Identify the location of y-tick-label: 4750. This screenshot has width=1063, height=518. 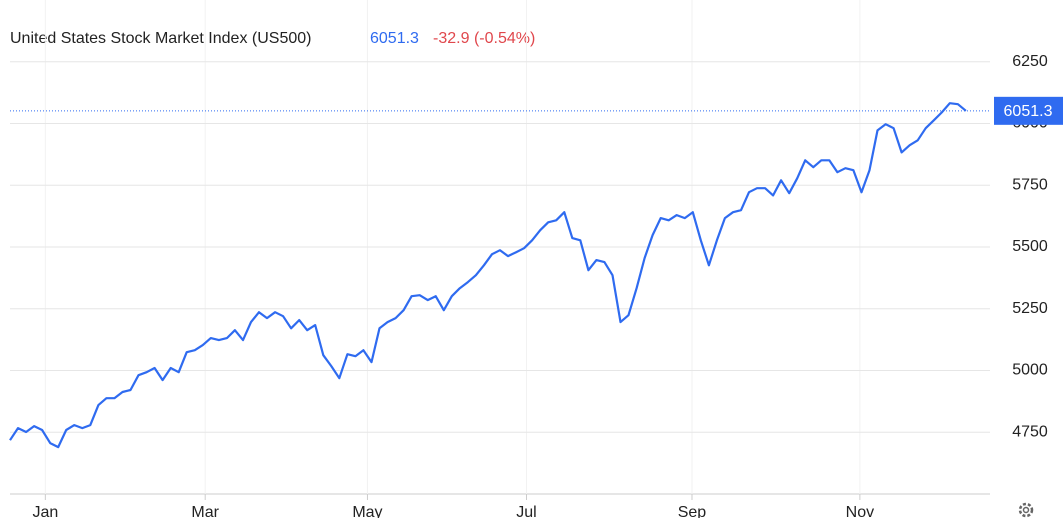
(1030, 431).